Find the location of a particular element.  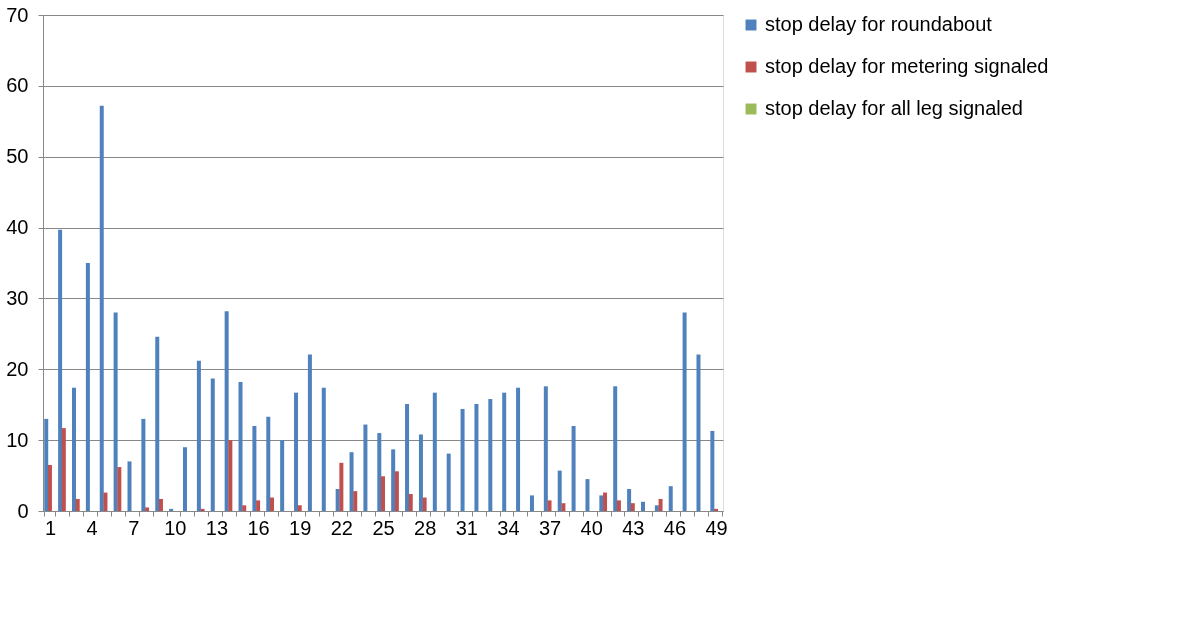

x-tick-label: 10 is located at coordinates (175, 527).